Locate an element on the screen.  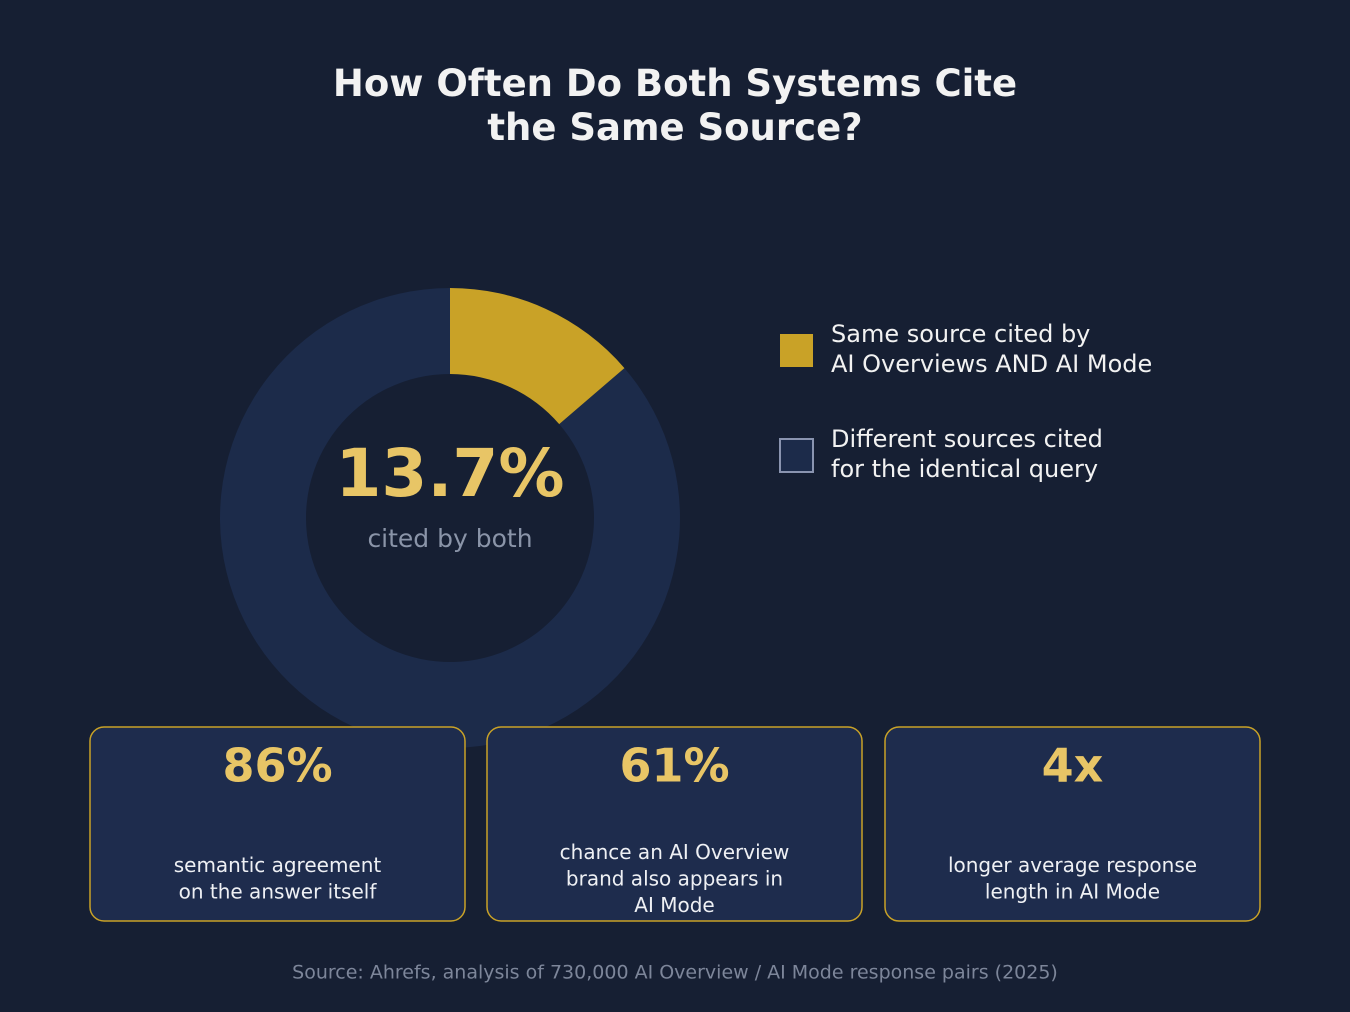
stat-value: 86% is located at coordinates (277, 766).